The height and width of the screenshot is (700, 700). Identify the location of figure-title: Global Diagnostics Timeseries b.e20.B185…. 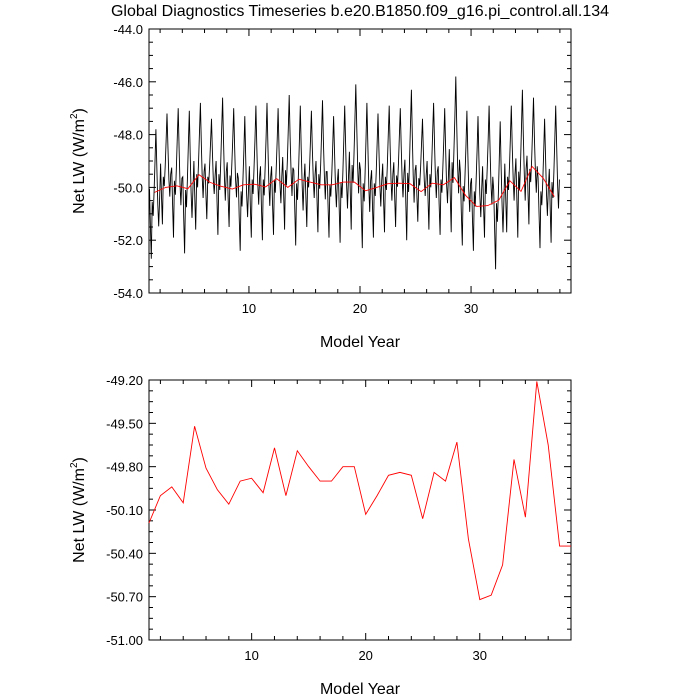
(360, 11).